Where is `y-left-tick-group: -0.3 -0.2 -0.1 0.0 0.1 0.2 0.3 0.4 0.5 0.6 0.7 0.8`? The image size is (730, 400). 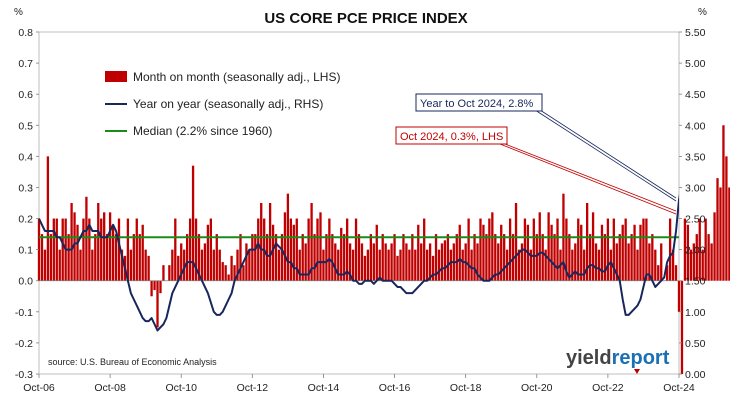 y-left-tick-group: -0.3 -0.2 -0.1 0.0 0.1 0.2 0.3 0.4 0.5 0.6 0.7 0.8 is located at coordinates (27, 204).